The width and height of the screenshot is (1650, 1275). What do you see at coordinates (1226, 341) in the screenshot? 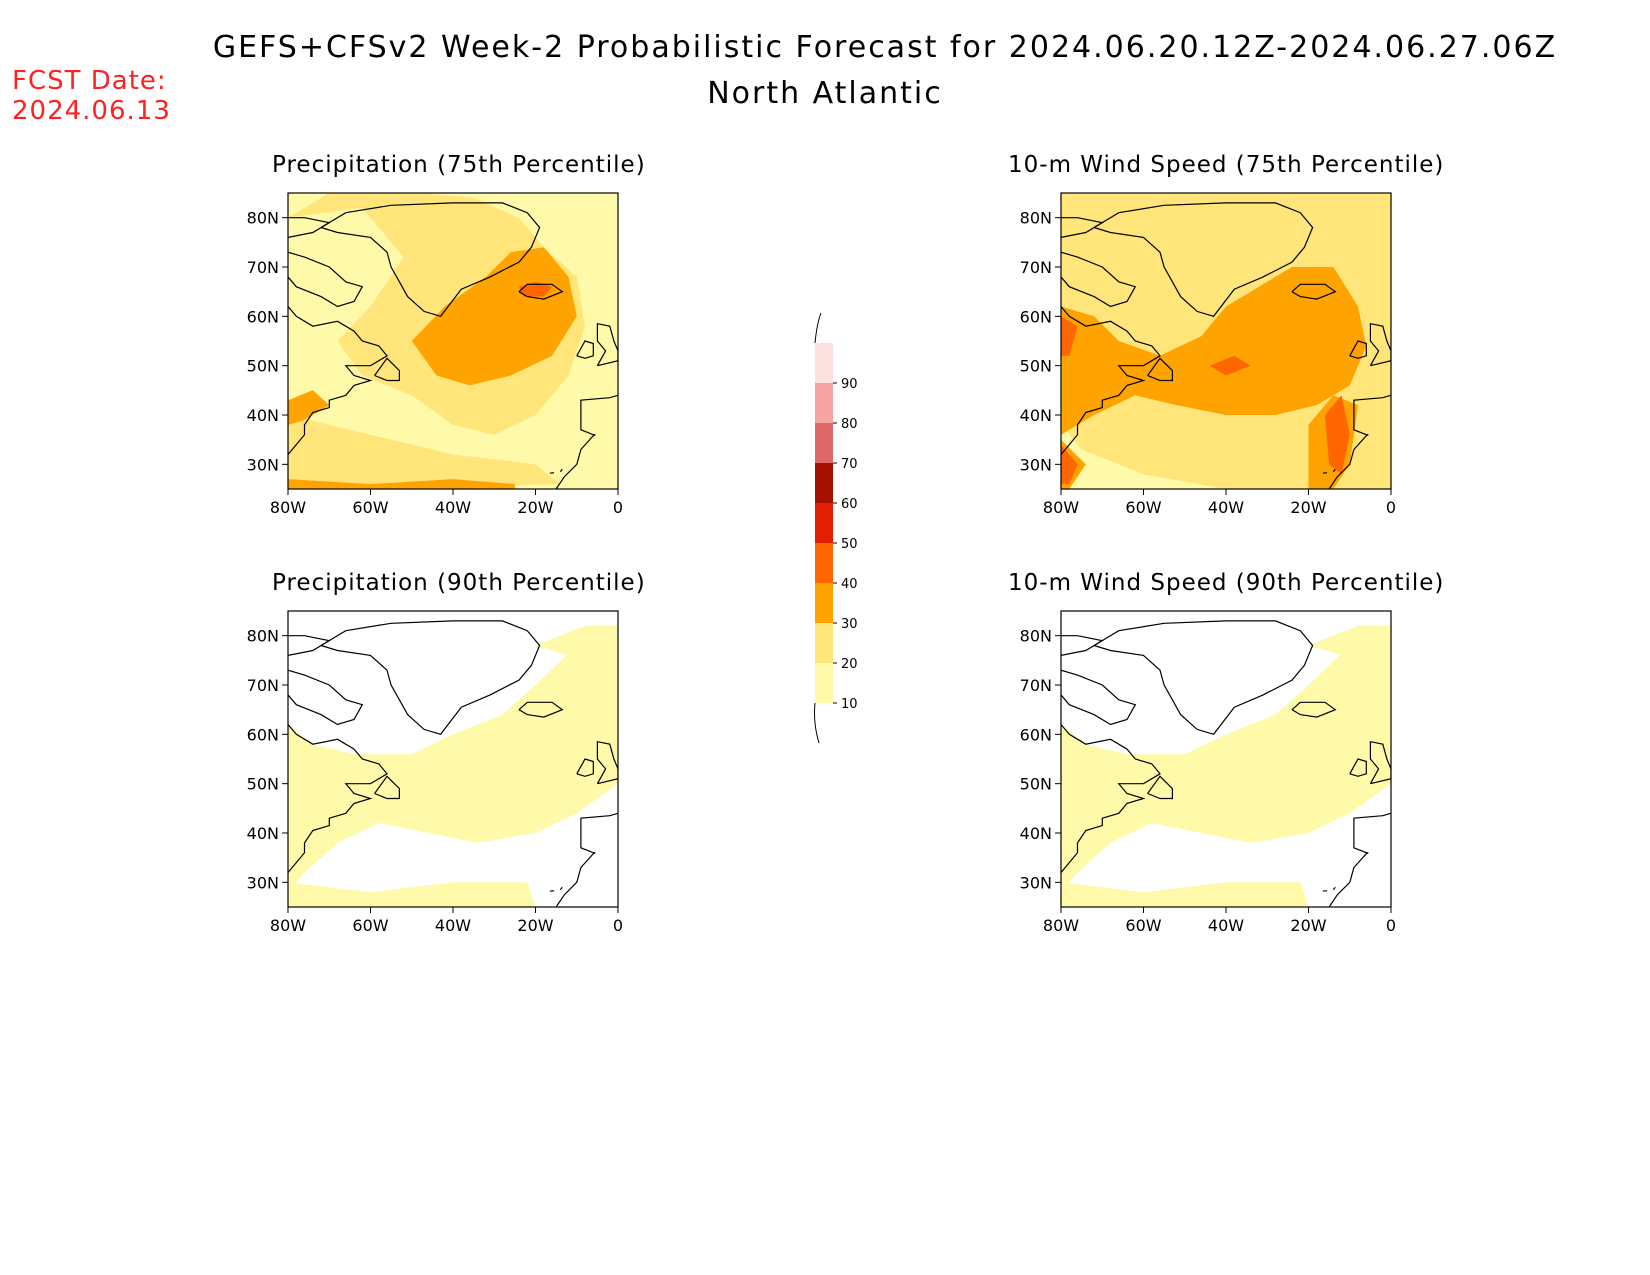
I see `map-wind75-field` at bounding box center [1226, 341].